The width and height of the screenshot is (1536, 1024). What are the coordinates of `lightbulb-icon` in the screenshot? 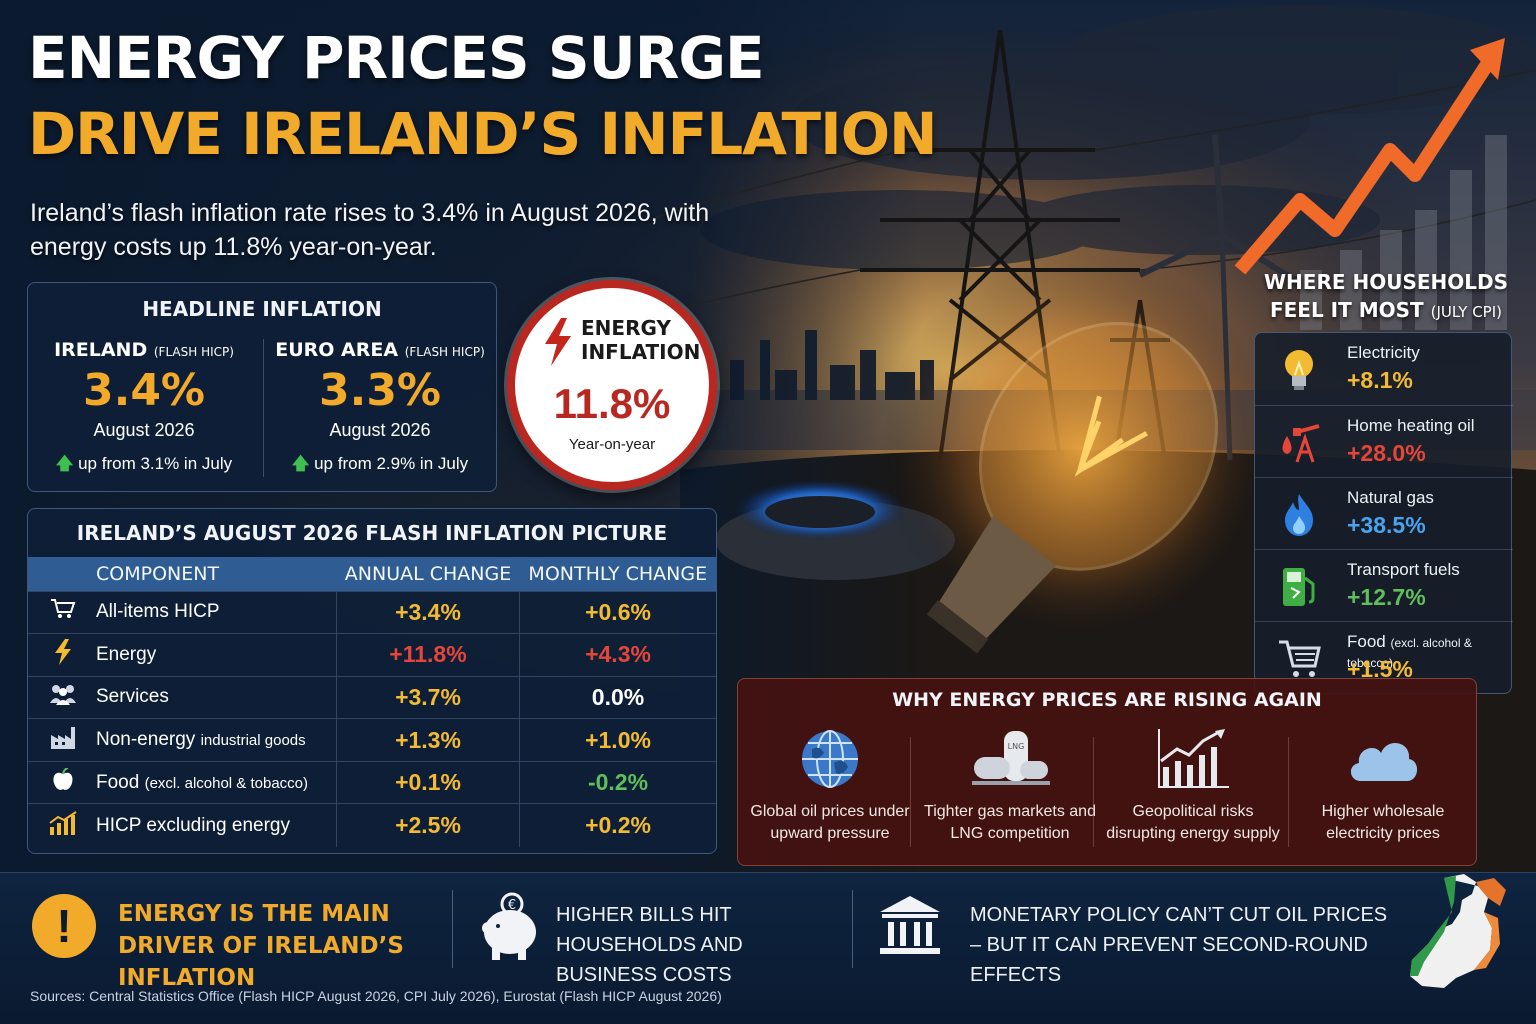 It's located at (1299, 370).